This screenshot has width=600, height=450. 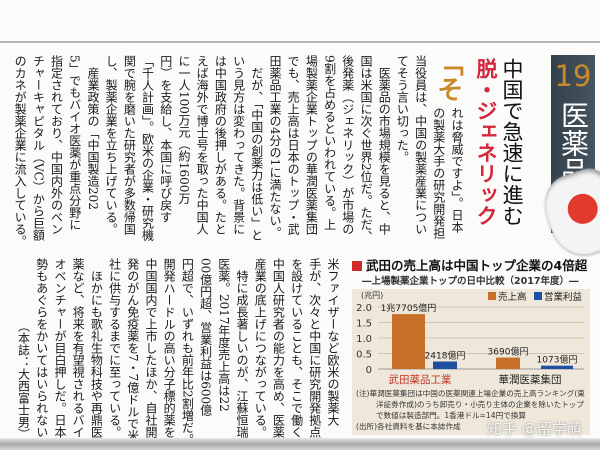 I want to click on top-rule, so click(x=300, y=42).